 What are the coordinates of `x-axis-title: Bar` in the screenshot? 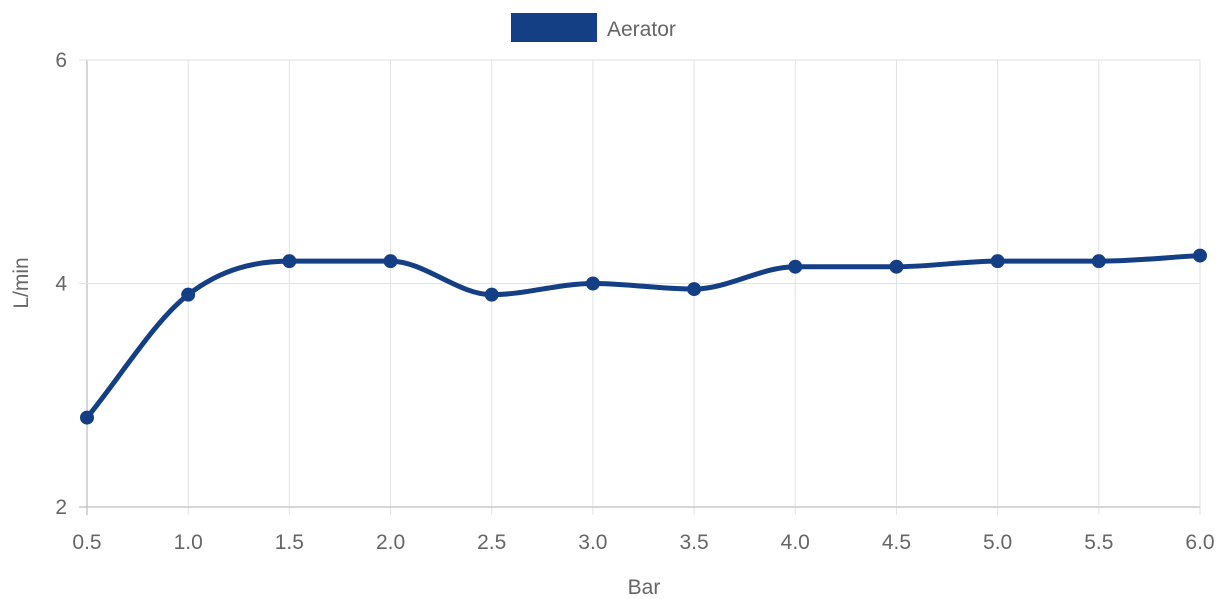 It's located at (644, 587).